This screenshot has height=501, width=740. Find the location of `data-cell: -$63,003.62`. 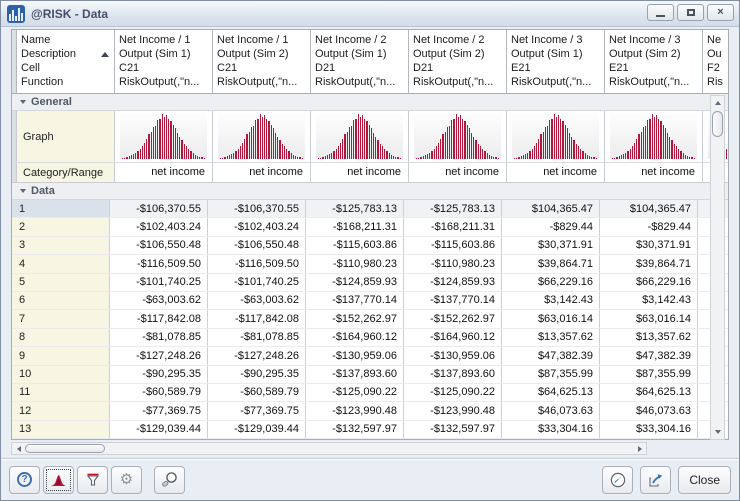

data-cell: -$63,003.62 is located at coordinates (256, 300).